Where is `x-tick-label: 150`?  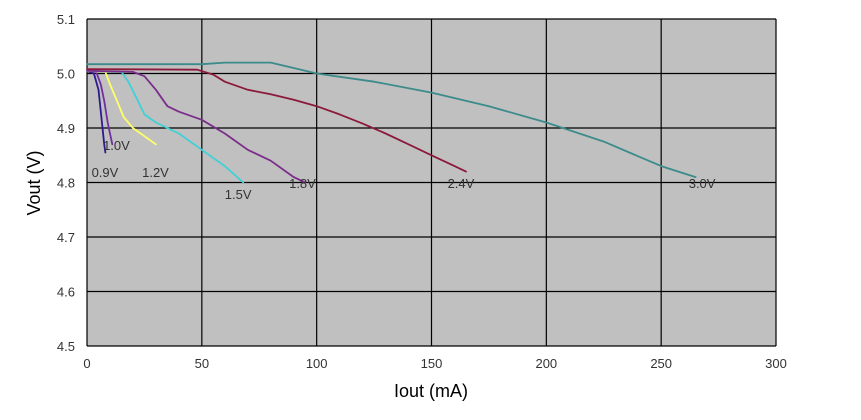
x-tick-label: 150 is located at coordinates (432, 363).